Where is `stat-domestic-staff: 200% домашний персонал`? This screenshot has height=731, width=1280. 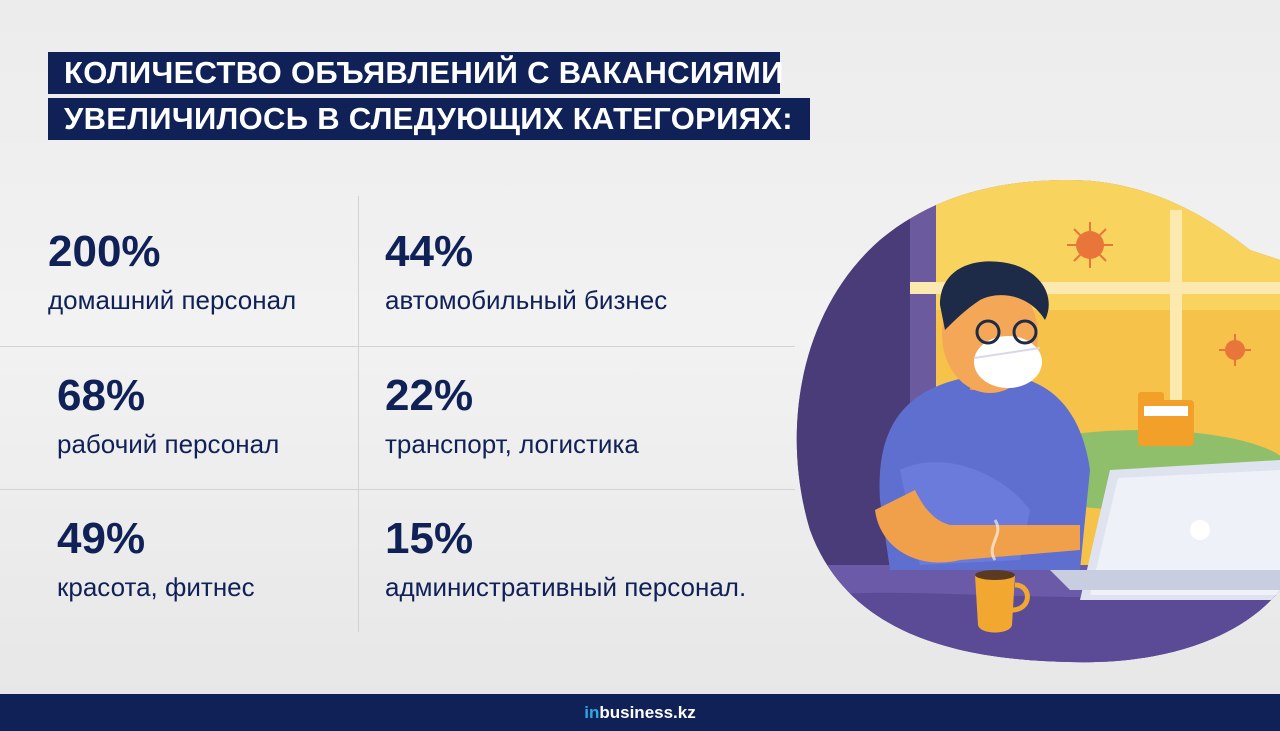 stat-domestic-staff: 200% домашний персонал is located at coordinates (172, 272).